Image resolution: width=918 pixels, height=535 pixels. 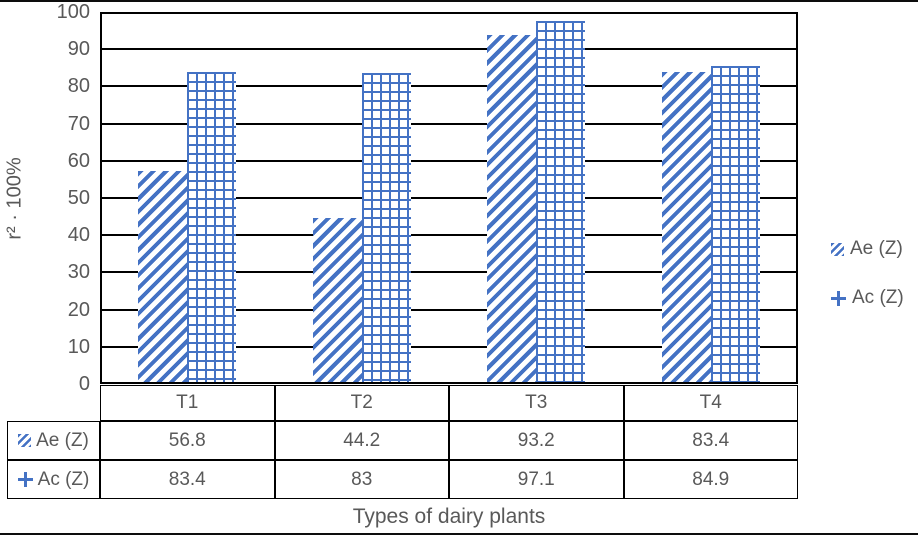 What do you see at coordinates (536, 403) in the screenshot?
I see `category-header-cell: T3` at bounding box center [536, 403].